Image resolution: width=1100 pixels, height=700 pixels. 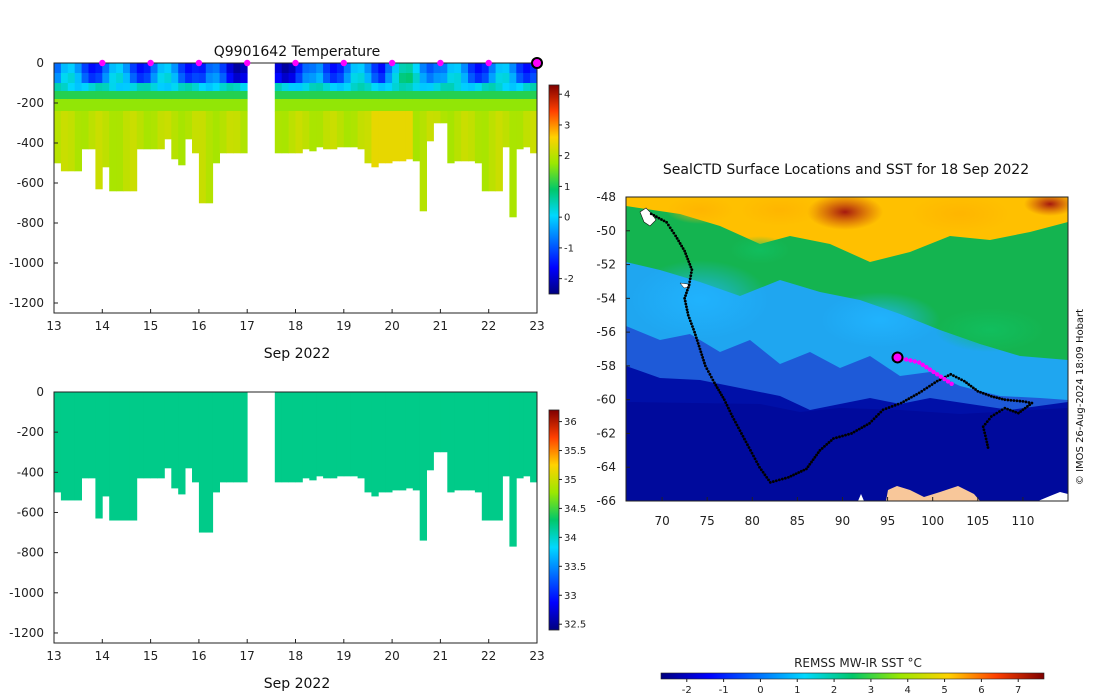 I want to click on colorbar-tick-label: 4, so click(x=567, y=95).